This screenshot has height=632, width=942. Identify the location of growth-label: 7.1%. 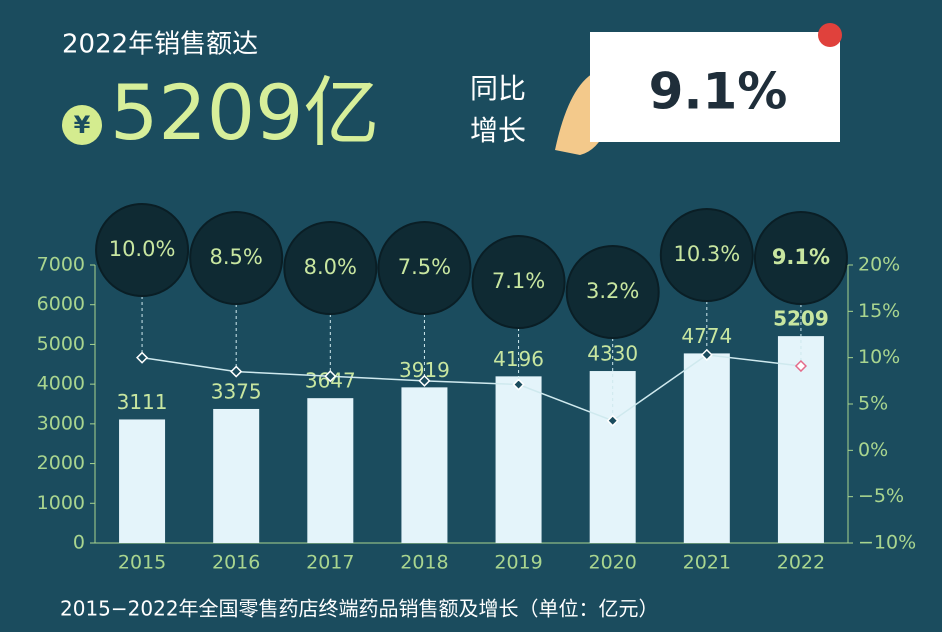
(518, 281).